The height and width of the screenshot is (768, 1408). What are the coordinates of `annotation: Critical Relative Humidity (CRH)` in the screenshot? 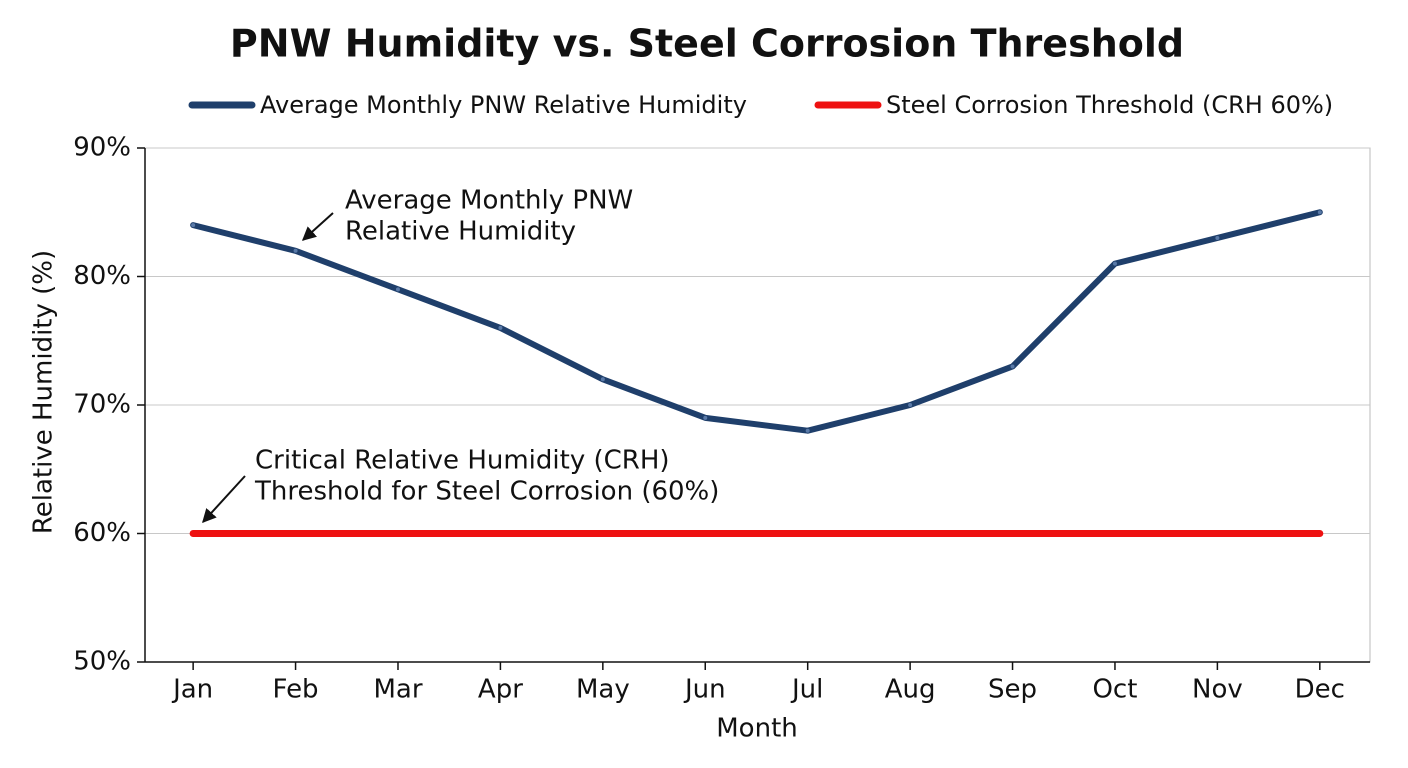 It's located at (462, 461).